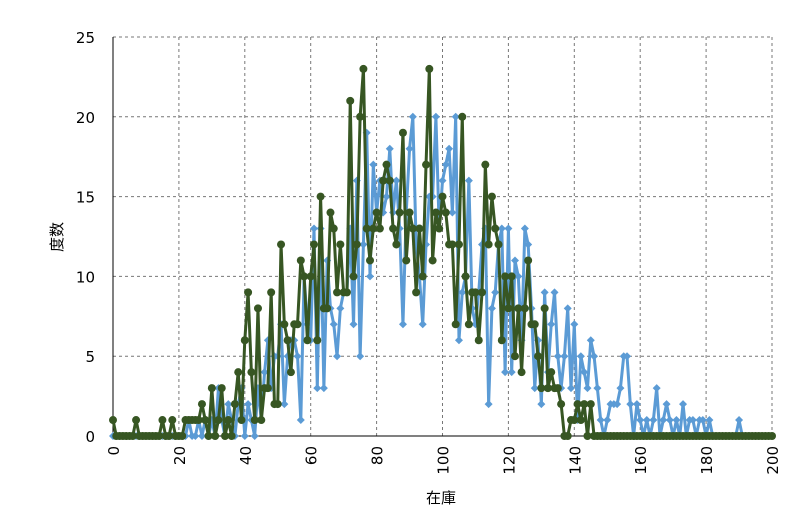 The width and height of the screenshot is (797, 525). Describe the element at coordinates (444, 460) in the screenshot. I see `x-tick-label: 100` at that location.